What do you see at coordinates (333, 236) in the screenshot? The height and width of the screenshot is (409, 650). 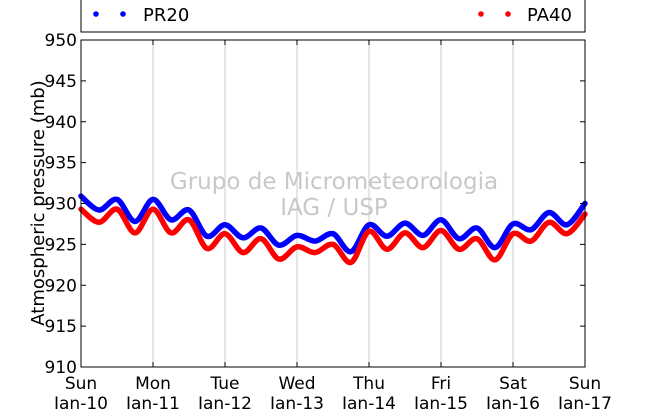 I see `series-line-pa40` at bounding box center [333, 236].